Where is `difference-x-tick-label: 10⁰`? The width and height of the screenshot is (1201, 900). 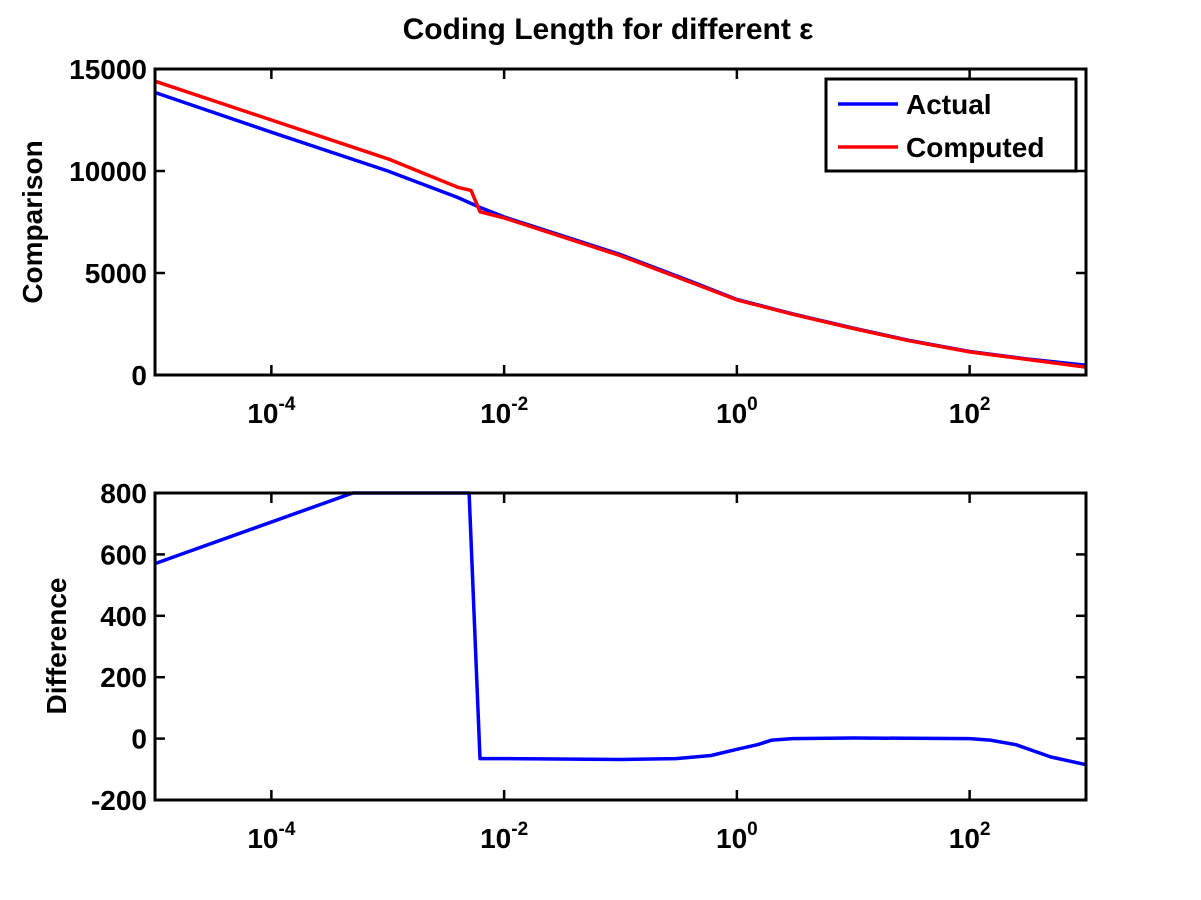 difference-x-tick-label: 10⁰ is located at coordinates (737, 836).